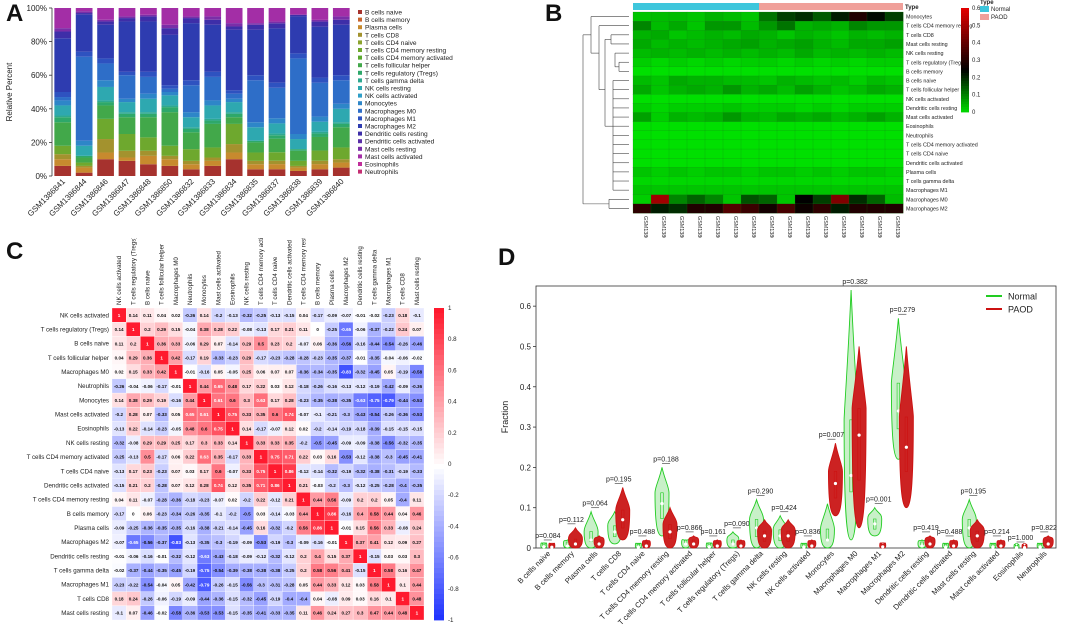 The width and height of the screenshot is (1065, 630). I want to click on panel-a-legend-swatch, so click(360, 126).